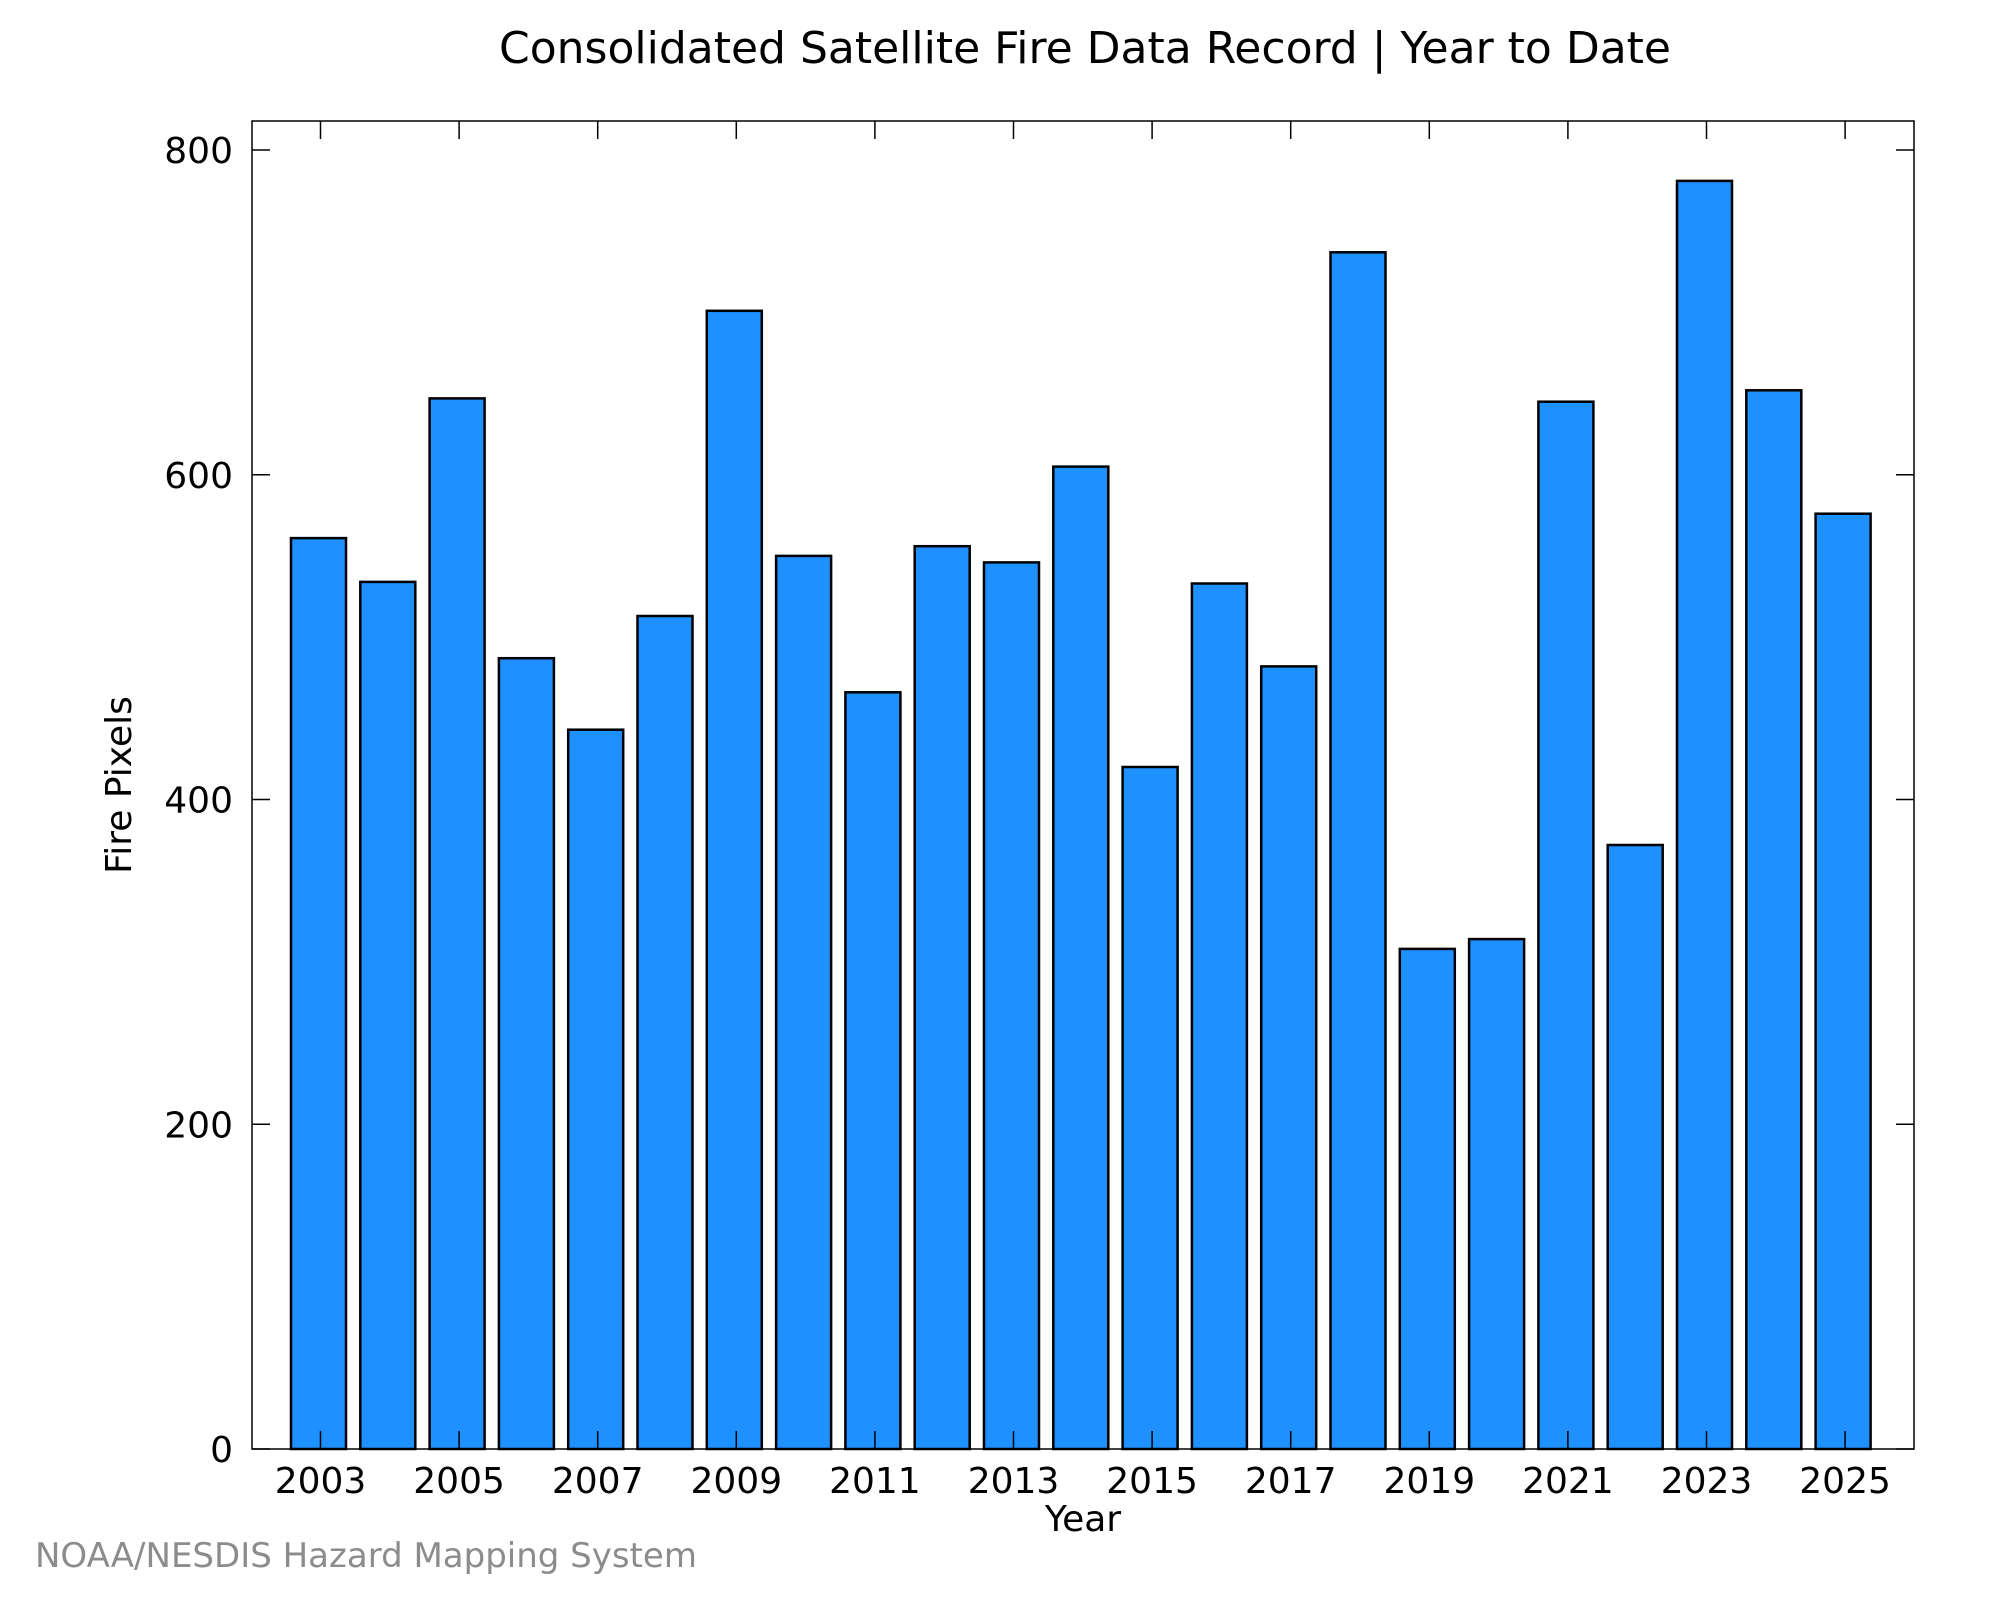 The height and width of the screenshot is (1600, 2000). Describe the element at coordinates (198, 801) in the screenshot. I see `y-tick-label-400: 400` at that location.